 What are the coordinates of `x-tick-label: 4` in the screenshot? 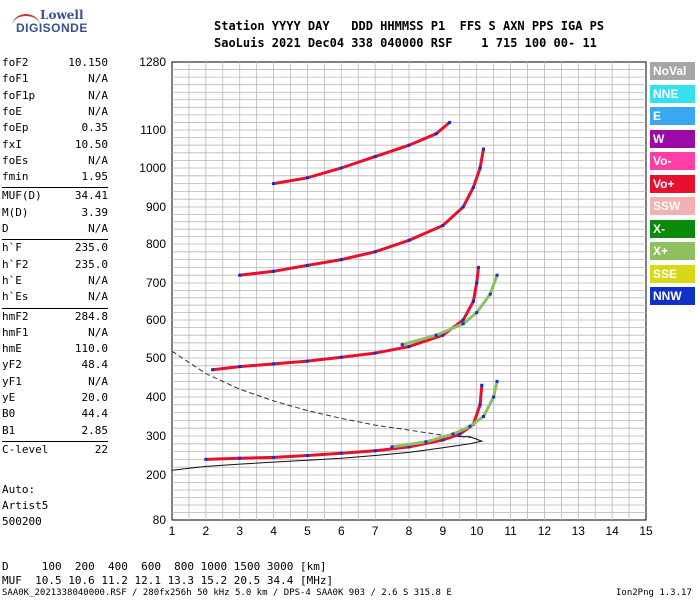 It's located at (273, 531).